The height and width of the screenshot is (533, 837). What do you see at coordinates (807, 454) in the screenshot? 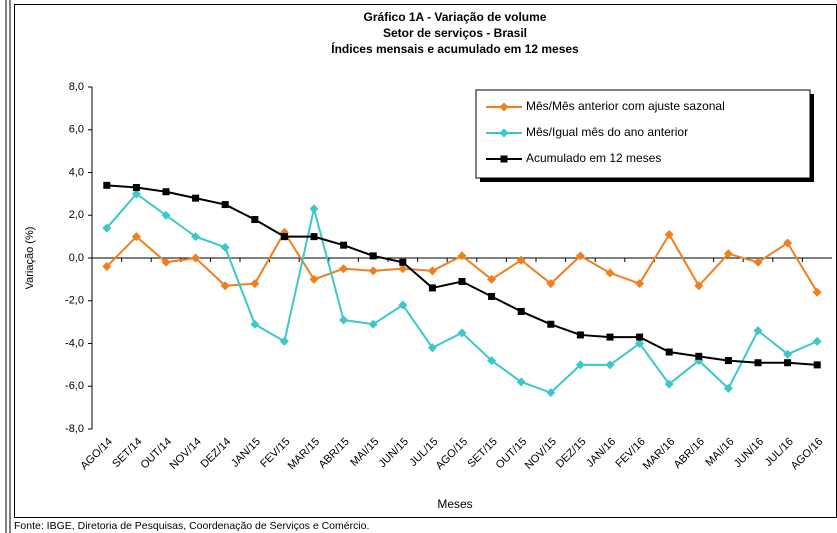
I see `x-tick-label: AGO/16` at bounding box center [807, 454].